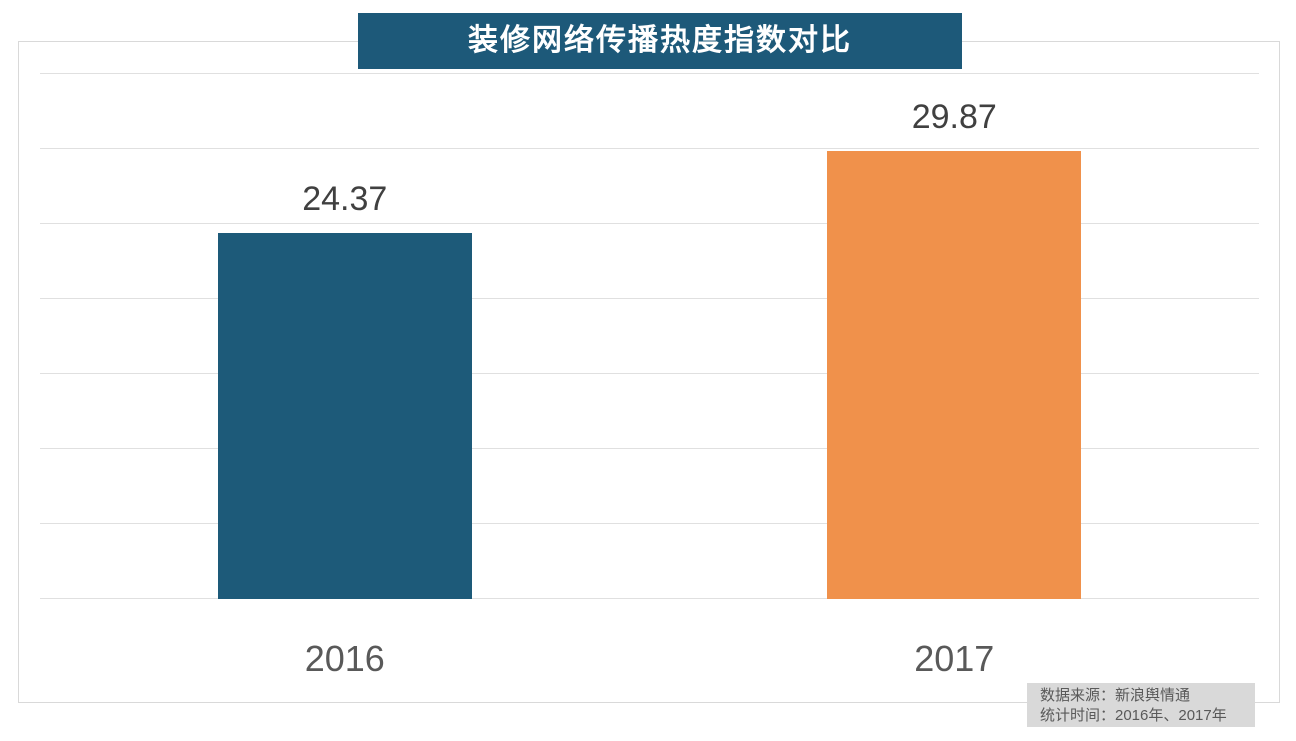 Image resolution: width=1296 pixels, height=741 pixels. Describe the element at coordinates (1115, 695) in the screenshot. I see `source-line-datasource: 数据来源：新浪舆情通` at that location.